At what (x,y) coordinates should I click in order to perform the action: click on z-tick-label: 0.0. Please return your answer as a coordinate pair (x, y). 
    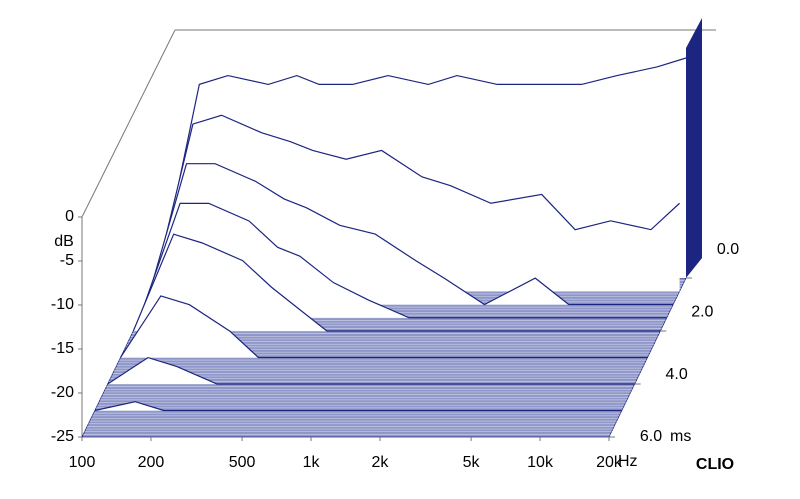
    Looking at the image, I should click on (728, 249).